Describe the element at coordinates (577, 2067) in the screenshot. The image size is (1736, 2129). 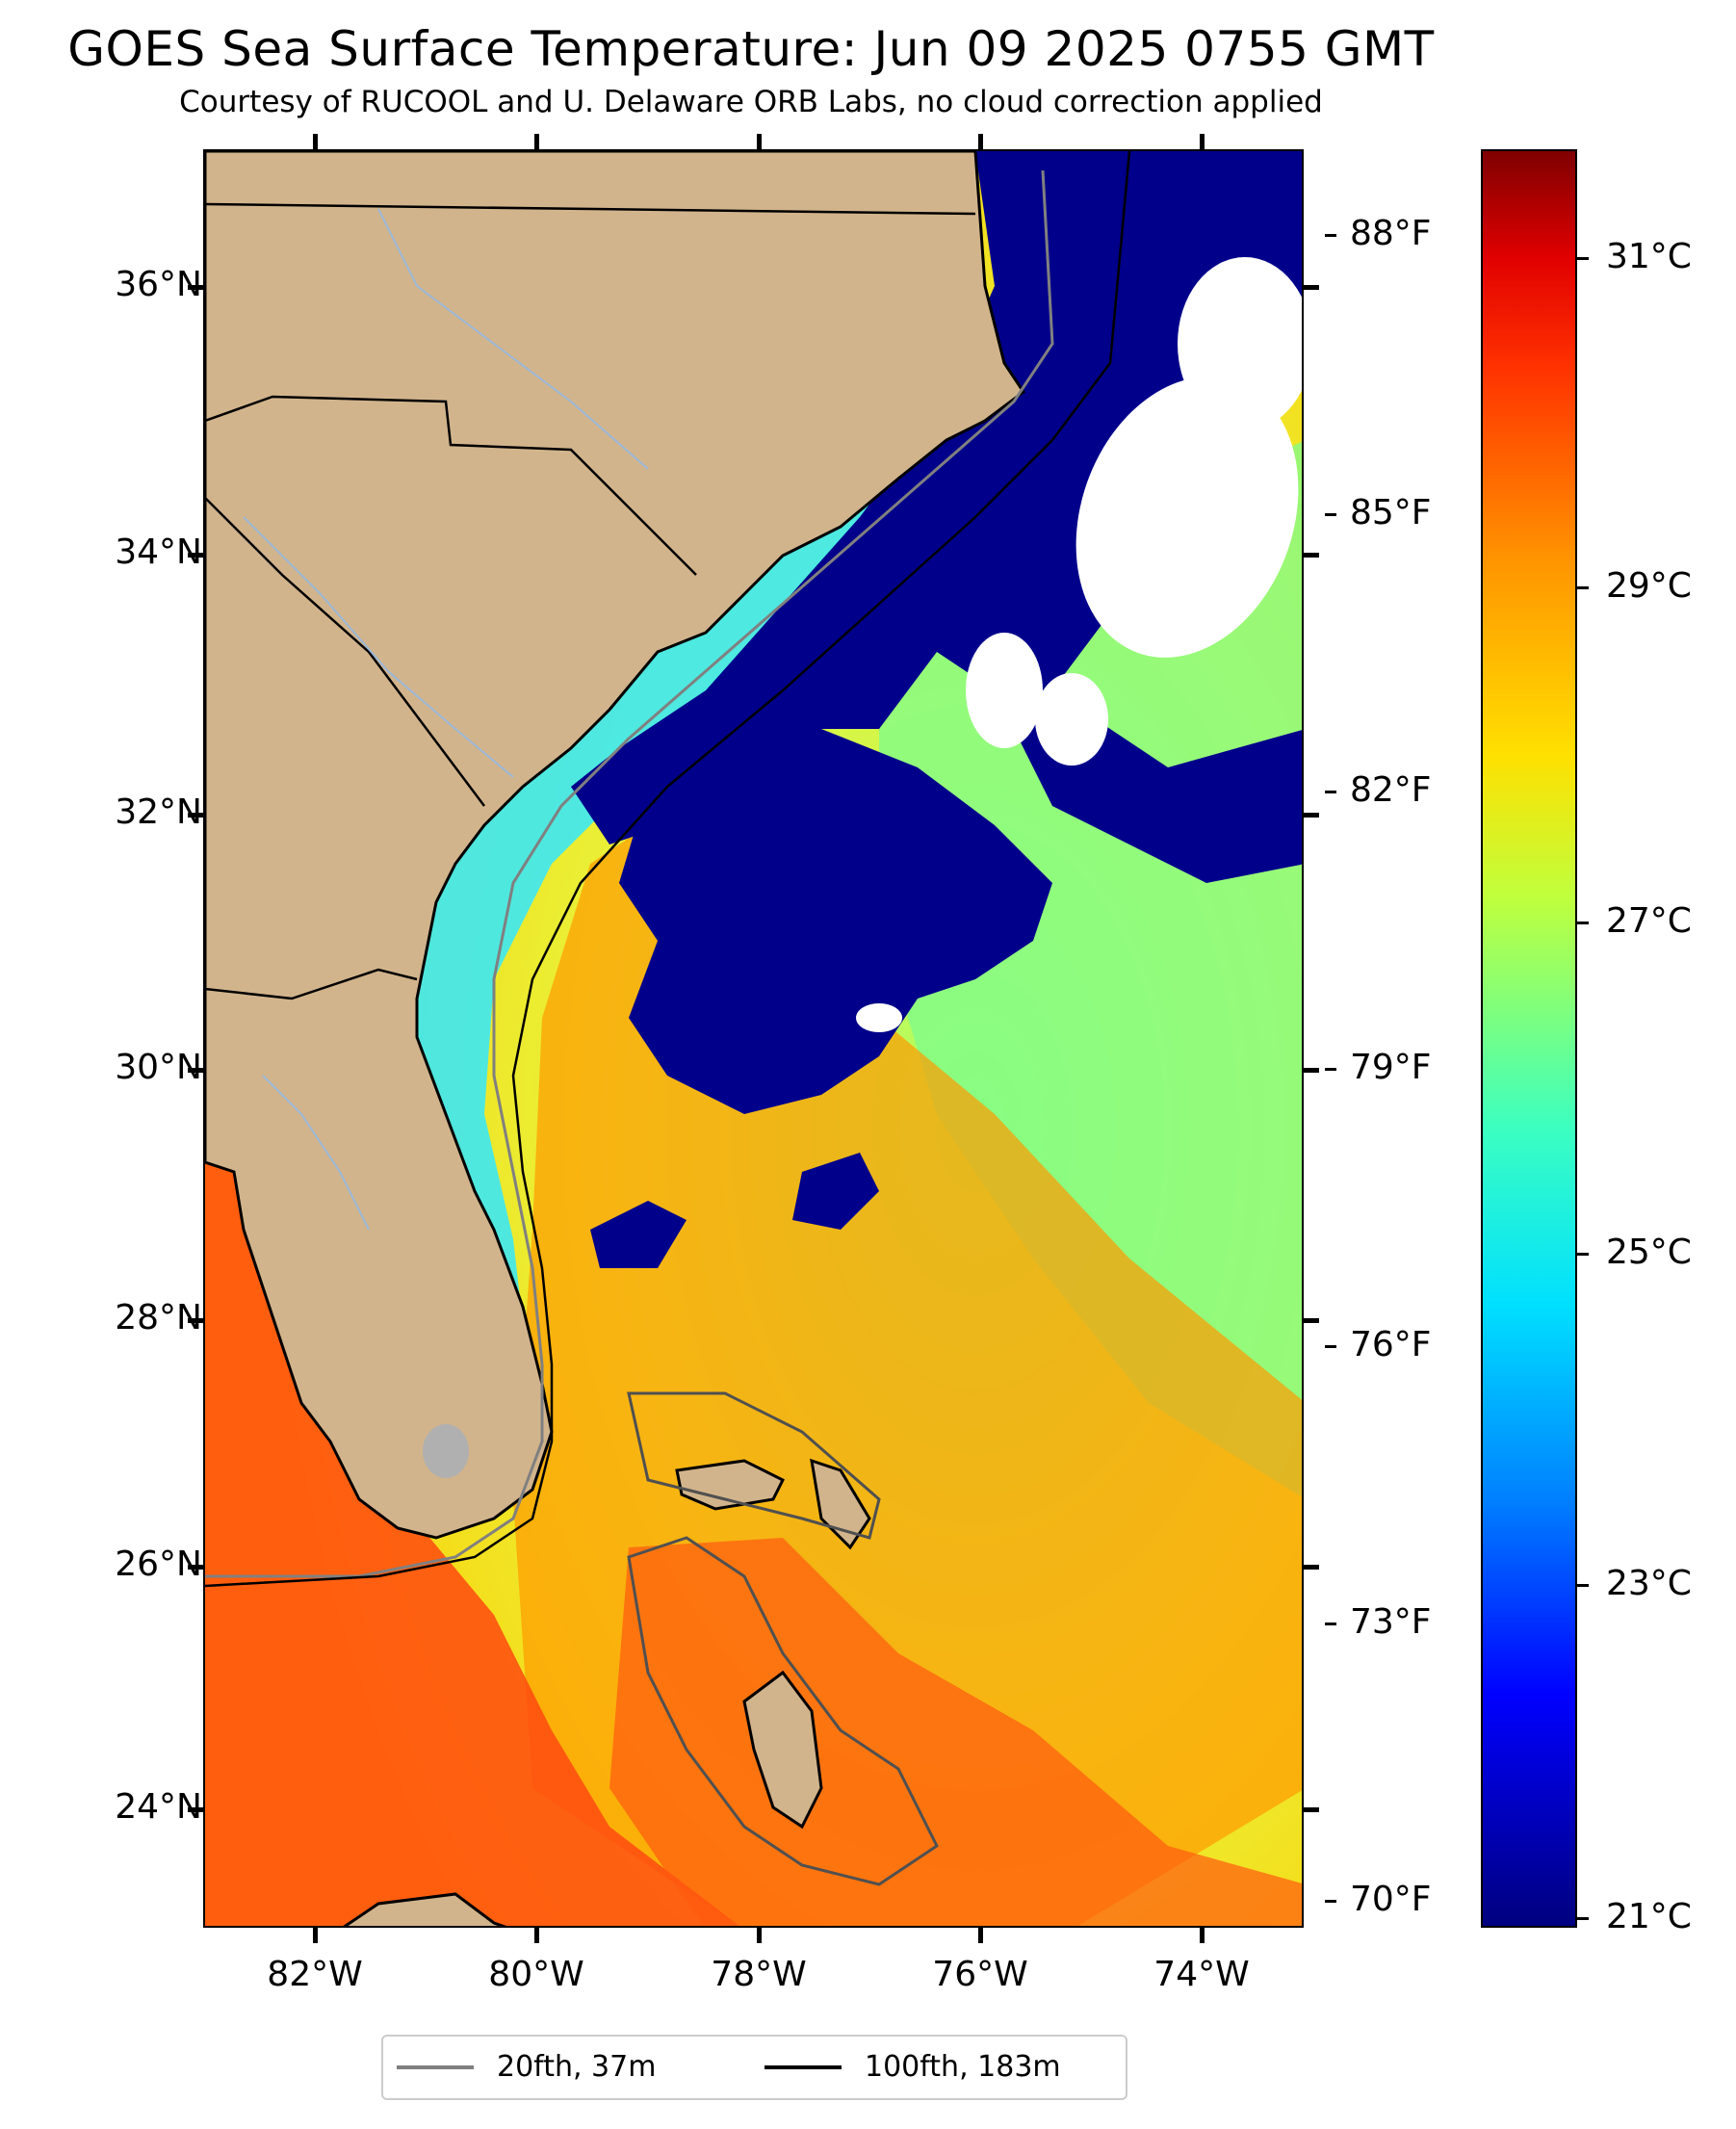
I see `legend-label-20fth: 20fth, 37m` at that location.